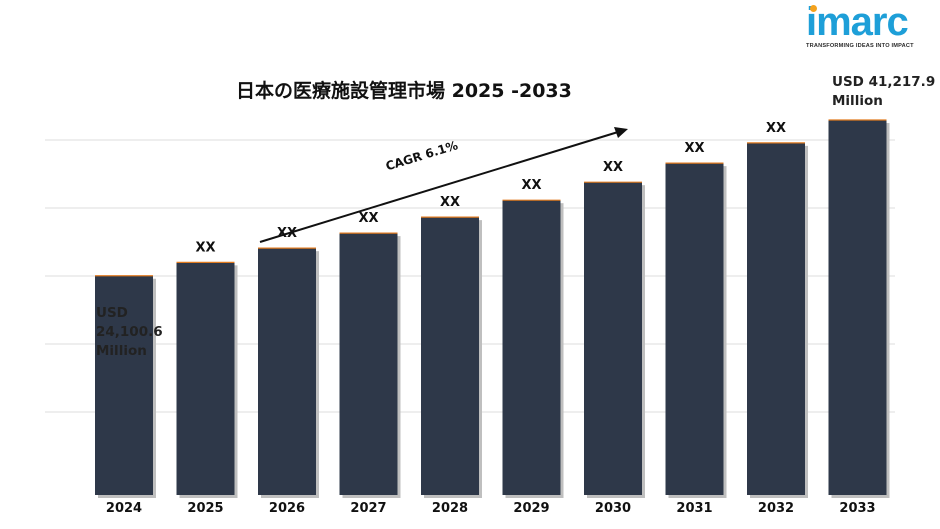 The width and height of the screenshot is (940, 529). I want to click on x-tick-label: 2030, so click(613, 508).